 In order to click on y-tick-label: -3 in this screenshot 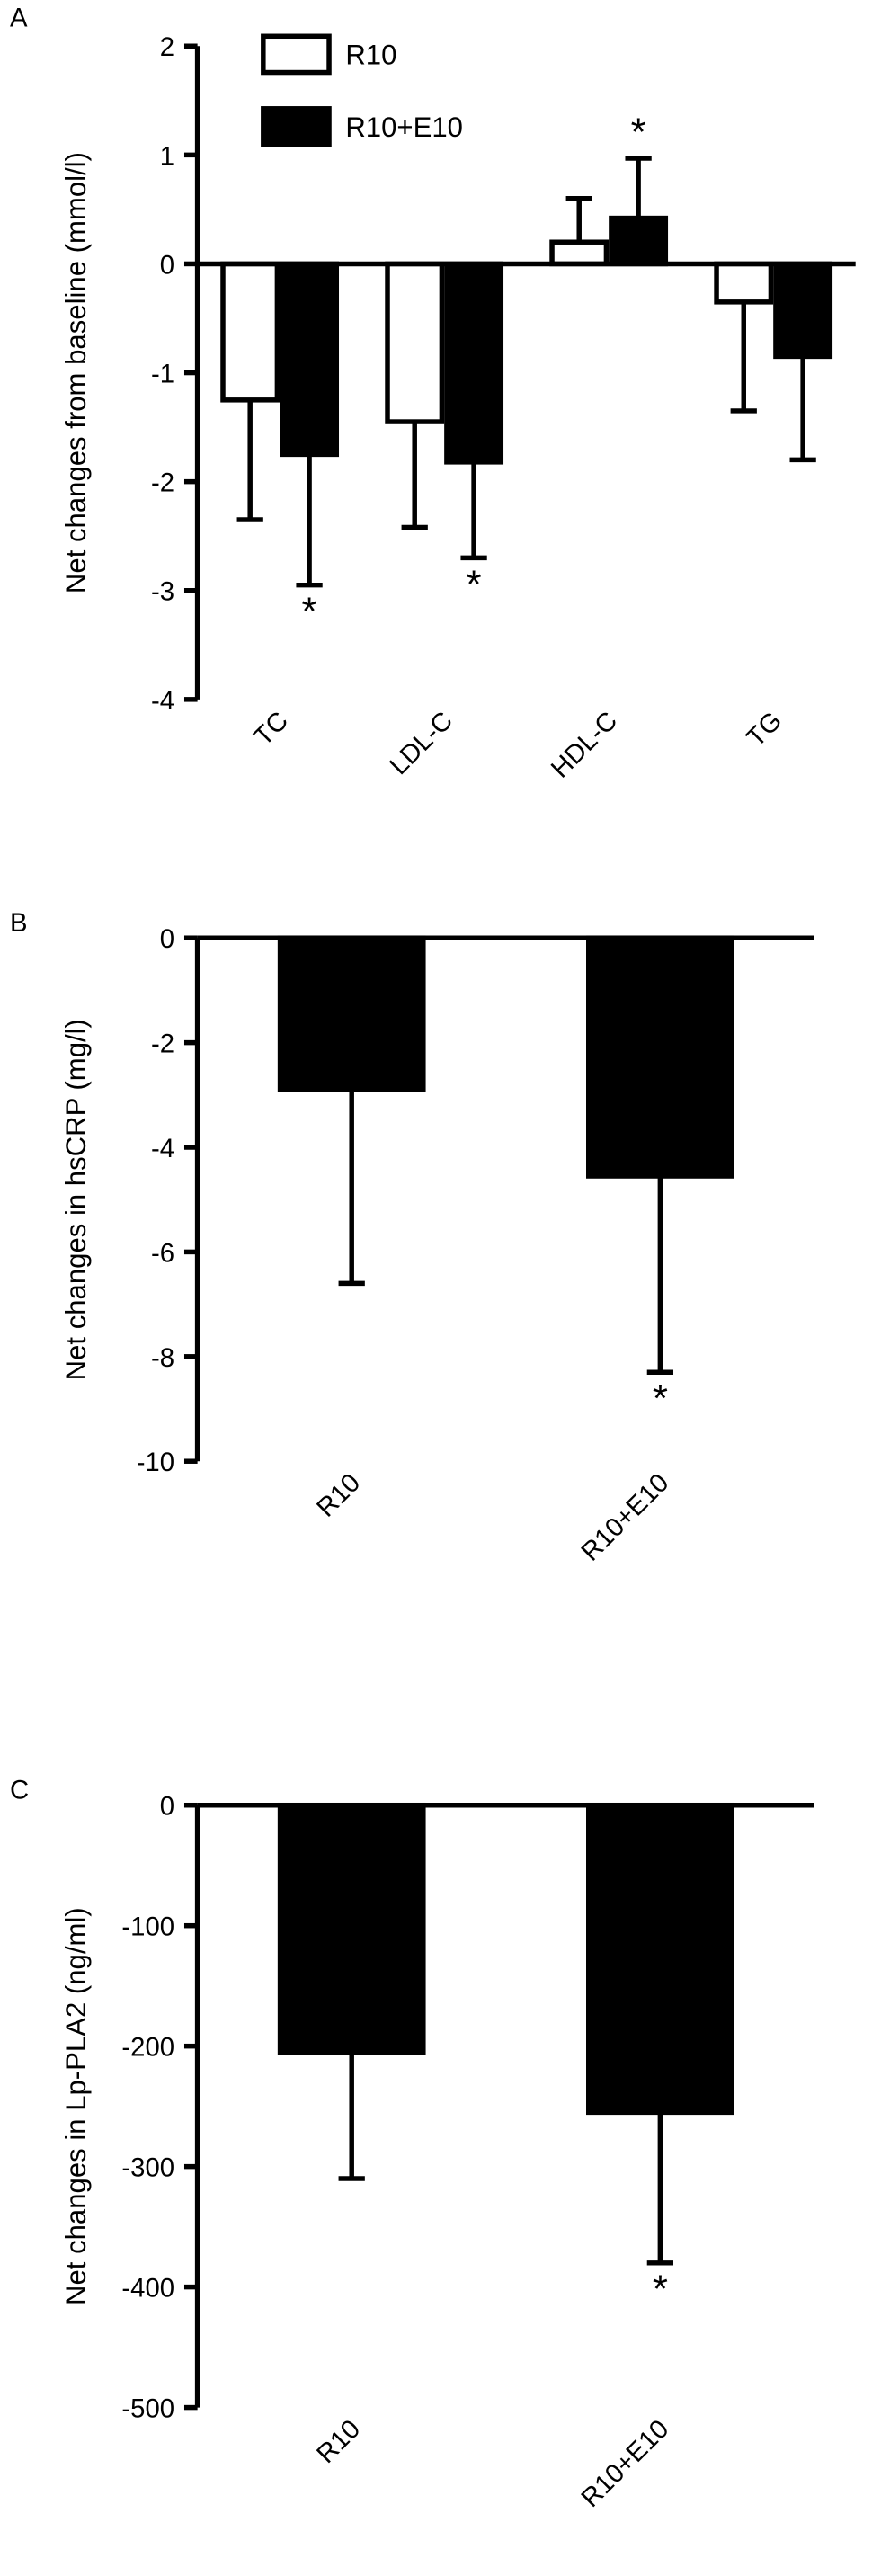, I will do `click(162, 592)`.